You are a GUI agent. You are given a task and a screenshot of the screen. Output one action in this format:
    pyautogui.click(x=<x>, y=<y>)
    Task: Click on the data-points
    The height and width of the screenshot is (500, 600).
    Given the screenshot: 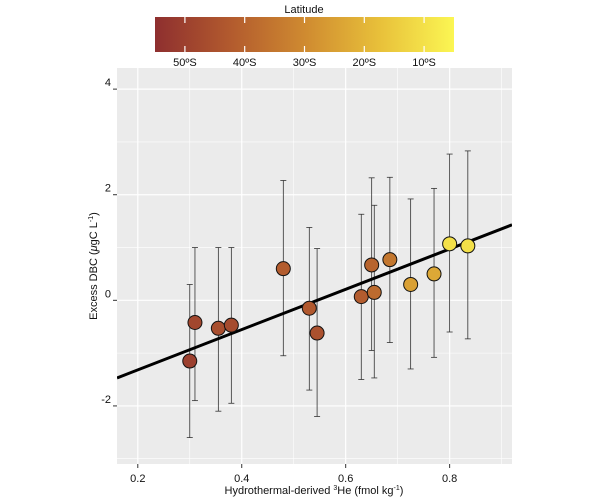 What is the action you would take?
    pyautogui.click(x=329, y=302)
    